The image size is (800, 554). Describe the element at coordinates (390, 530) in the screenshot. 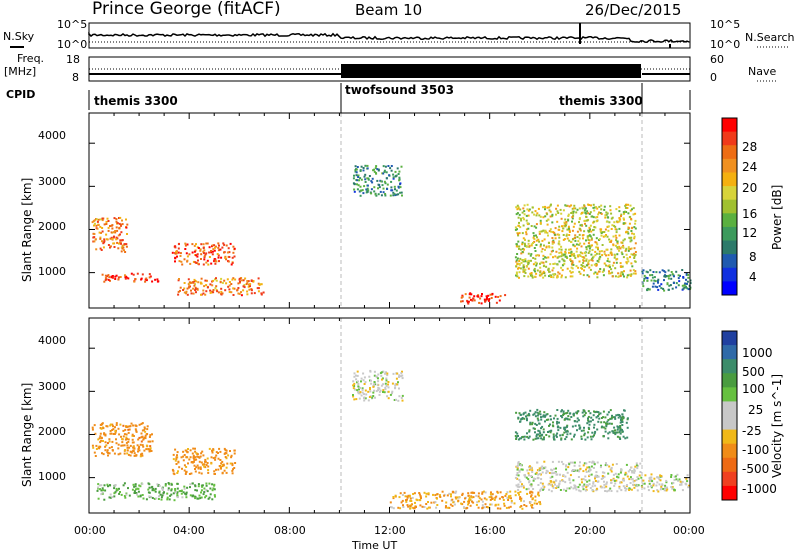

I see `x-tick: 12:00` at that location.